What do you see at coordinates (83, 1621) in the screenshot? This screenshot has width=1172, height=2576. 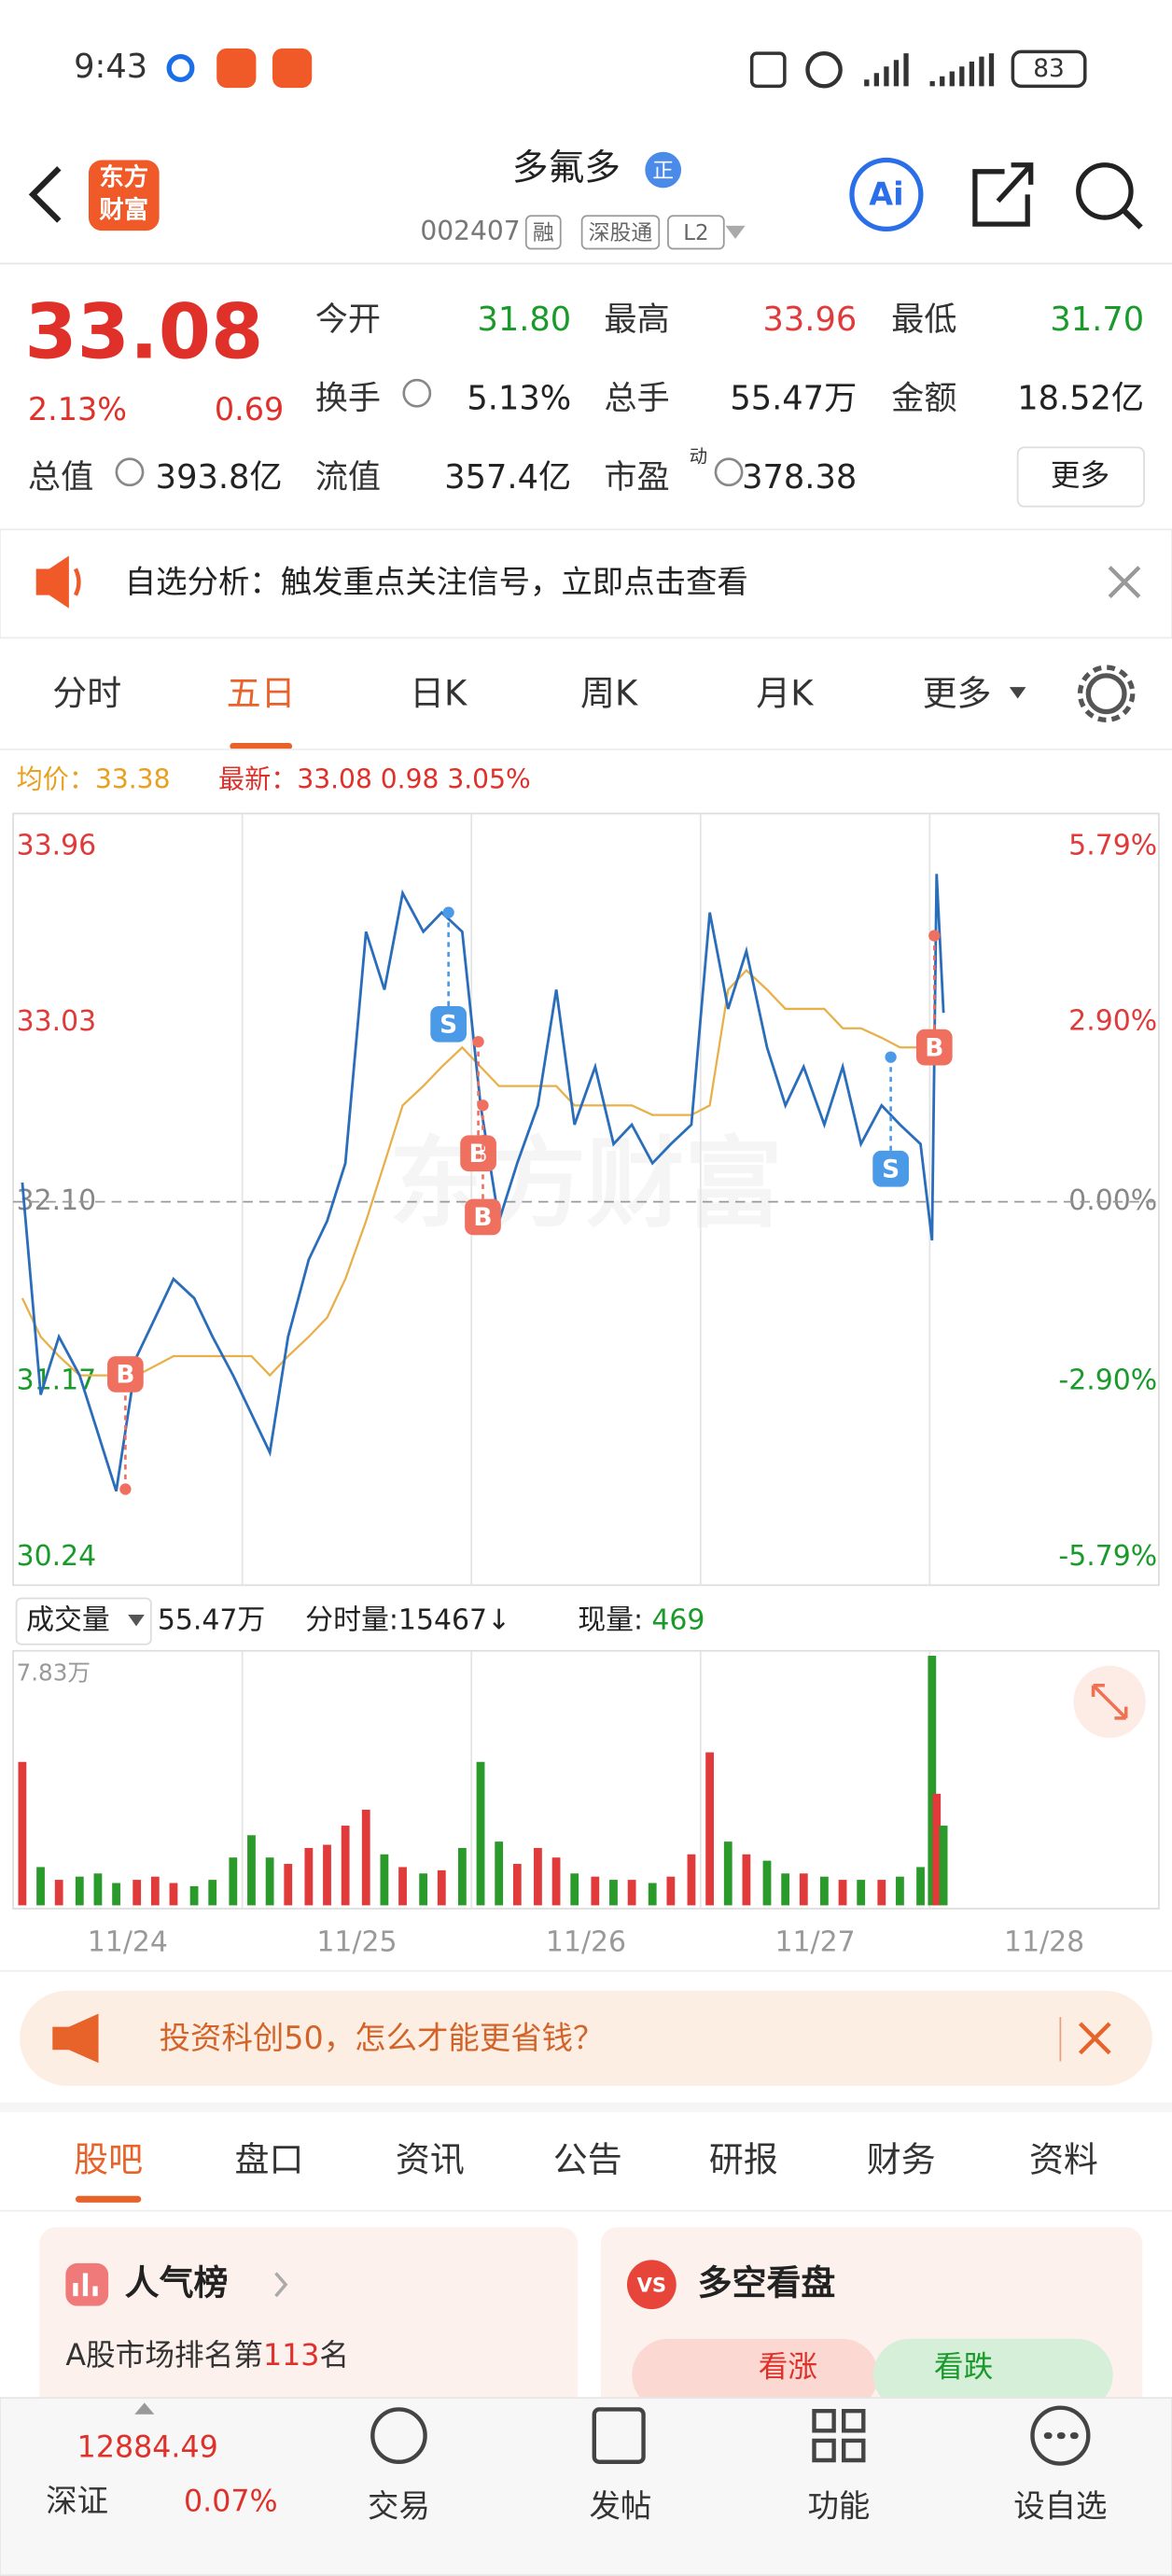 I see `volume-selector` at bounding box center [83, 1621].